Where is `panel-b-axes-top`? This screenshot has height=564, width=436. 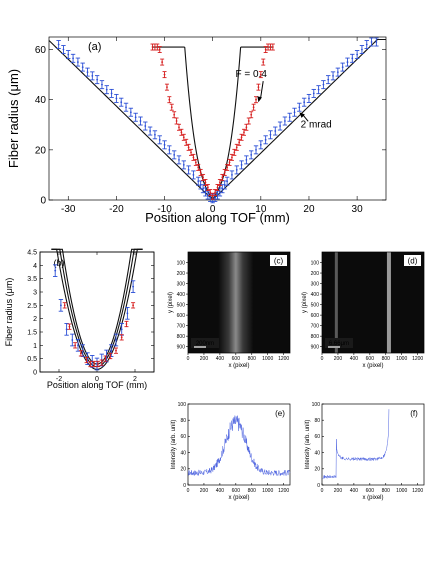
panel-b-axes-top is located at coordinates (97, 312).